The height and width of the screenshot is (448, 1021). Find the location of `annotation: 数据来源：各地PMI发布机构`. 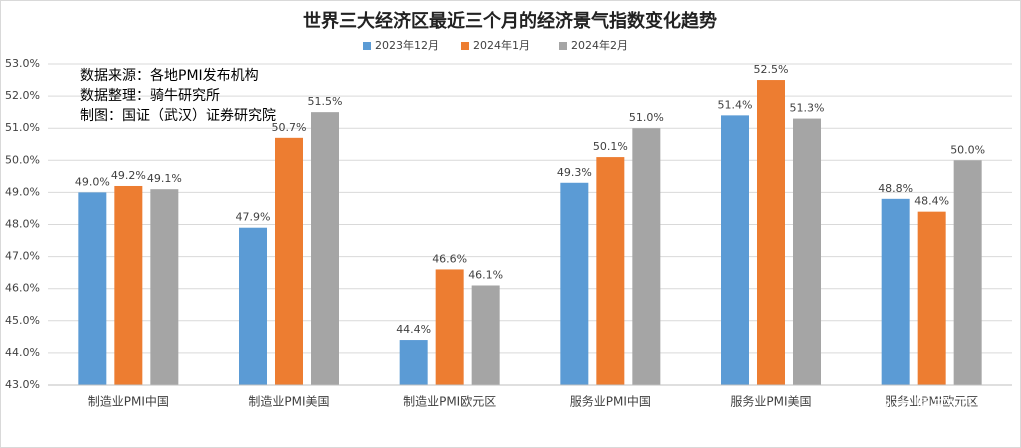

annotation: 数据来源：各地PMI发布机构 is located at coordinates (169, 76).